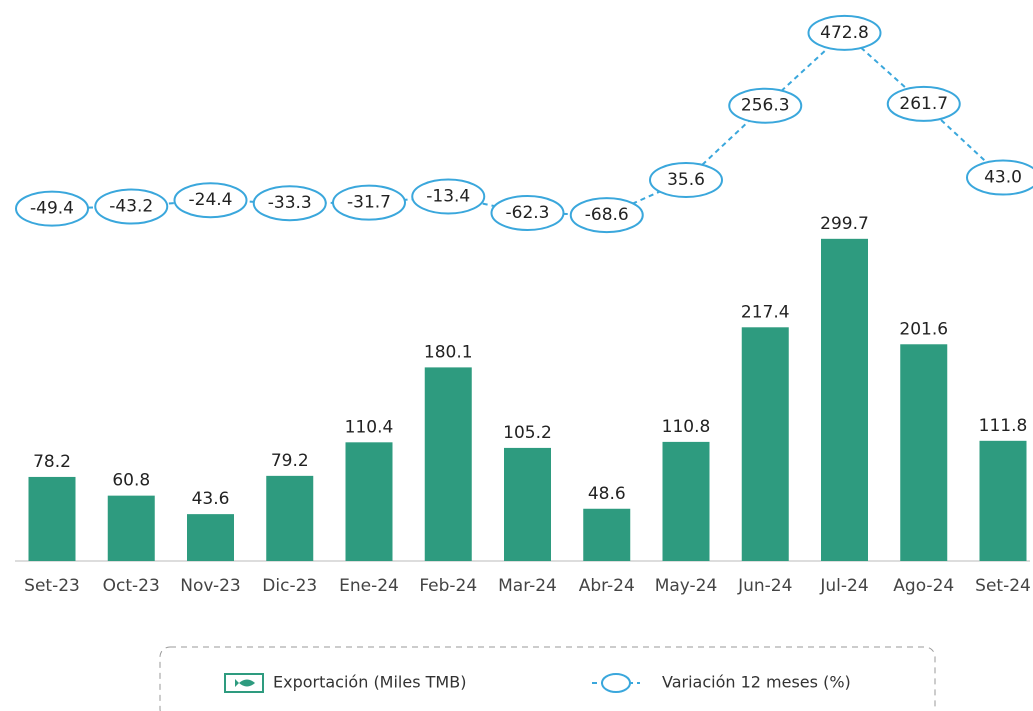 The width and height of the screenshot is (1033, 711). What do you see at coordinates (547, 678) in the screenshot?
I see `legend-box` at bounding box center [547, 678].